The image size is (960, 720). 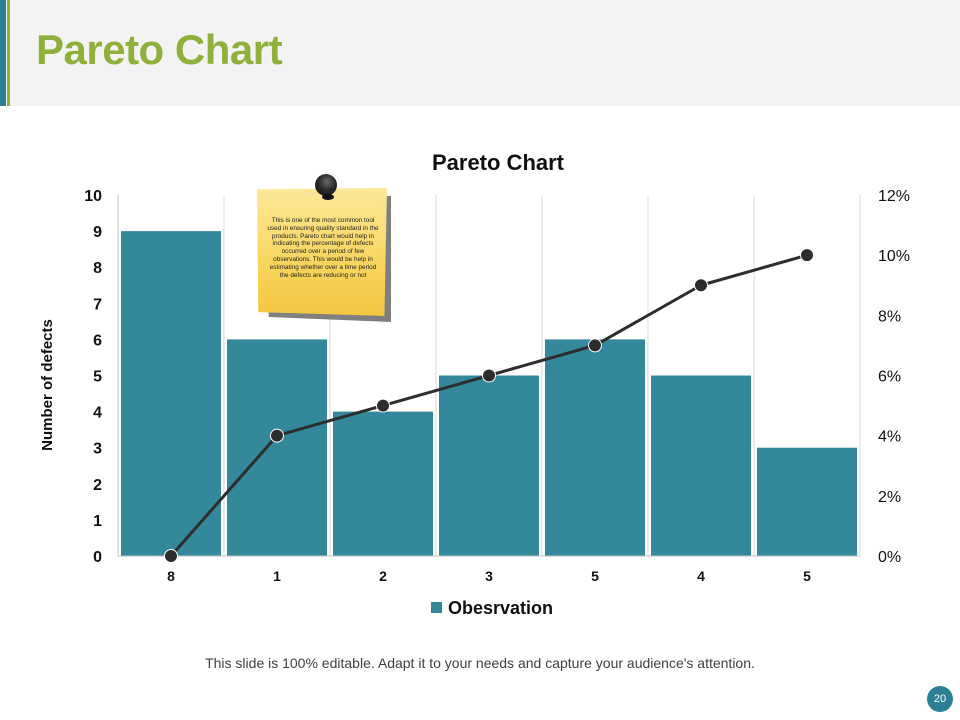 I want to click on slide-title: Pareto Chart, so click(x=159, y=49).